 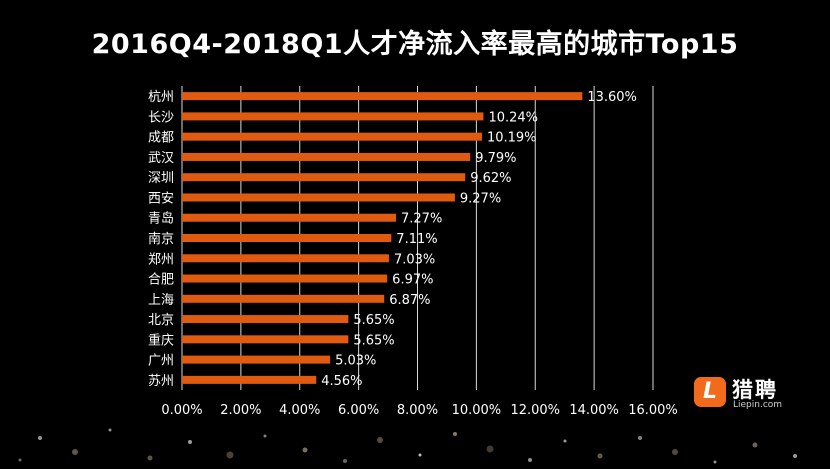 I want to click on category-label: 广州, so click(x=161, y=361).